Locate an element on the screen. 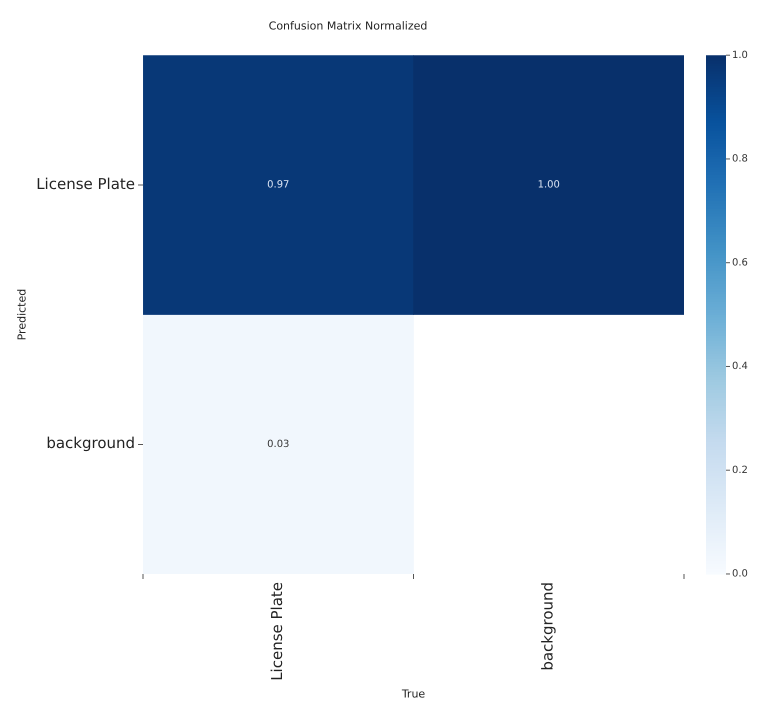 The image size is (778, 713). color-bar-label: 0.4 is located at coordinates (740, 366).